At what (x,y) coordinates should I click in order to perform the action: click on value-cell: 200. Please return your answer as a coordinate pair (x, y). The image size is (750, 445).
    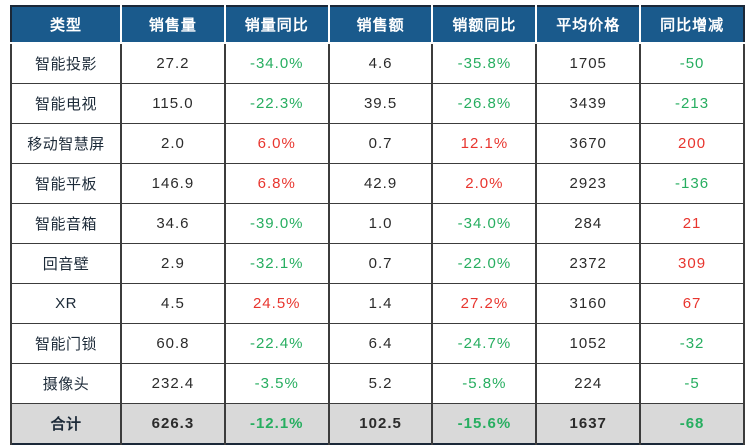
    Looking at the image, I should click on (692, 143).